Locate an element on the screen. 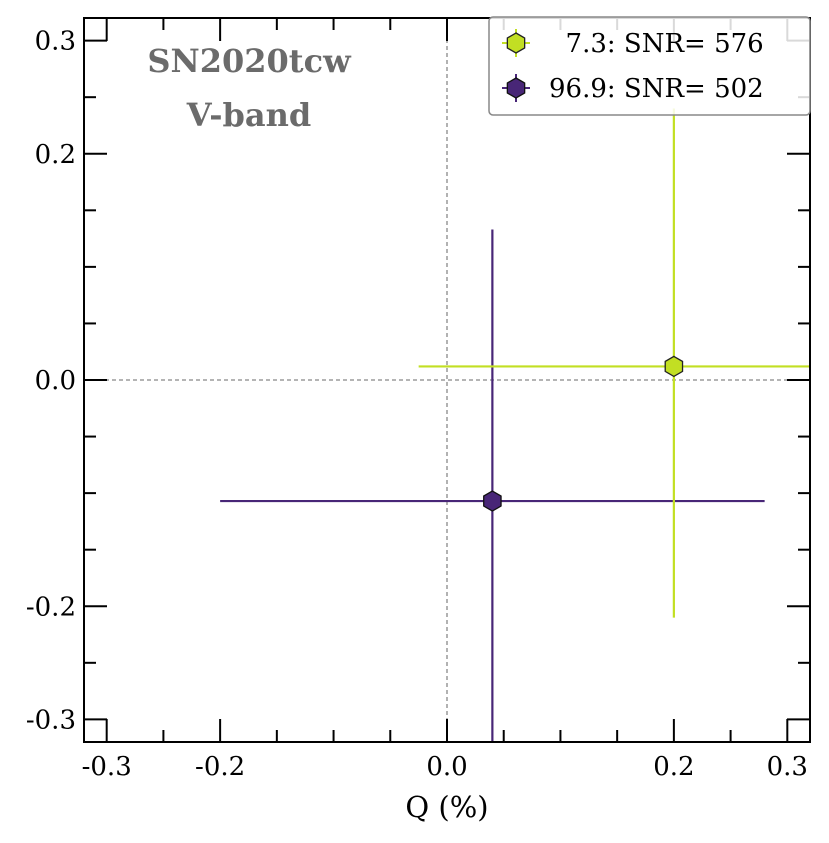 Image resolution: width=829 pixels, height=843 pixels. x-axis-title: Q (%) is located at coordinates (446, 807).